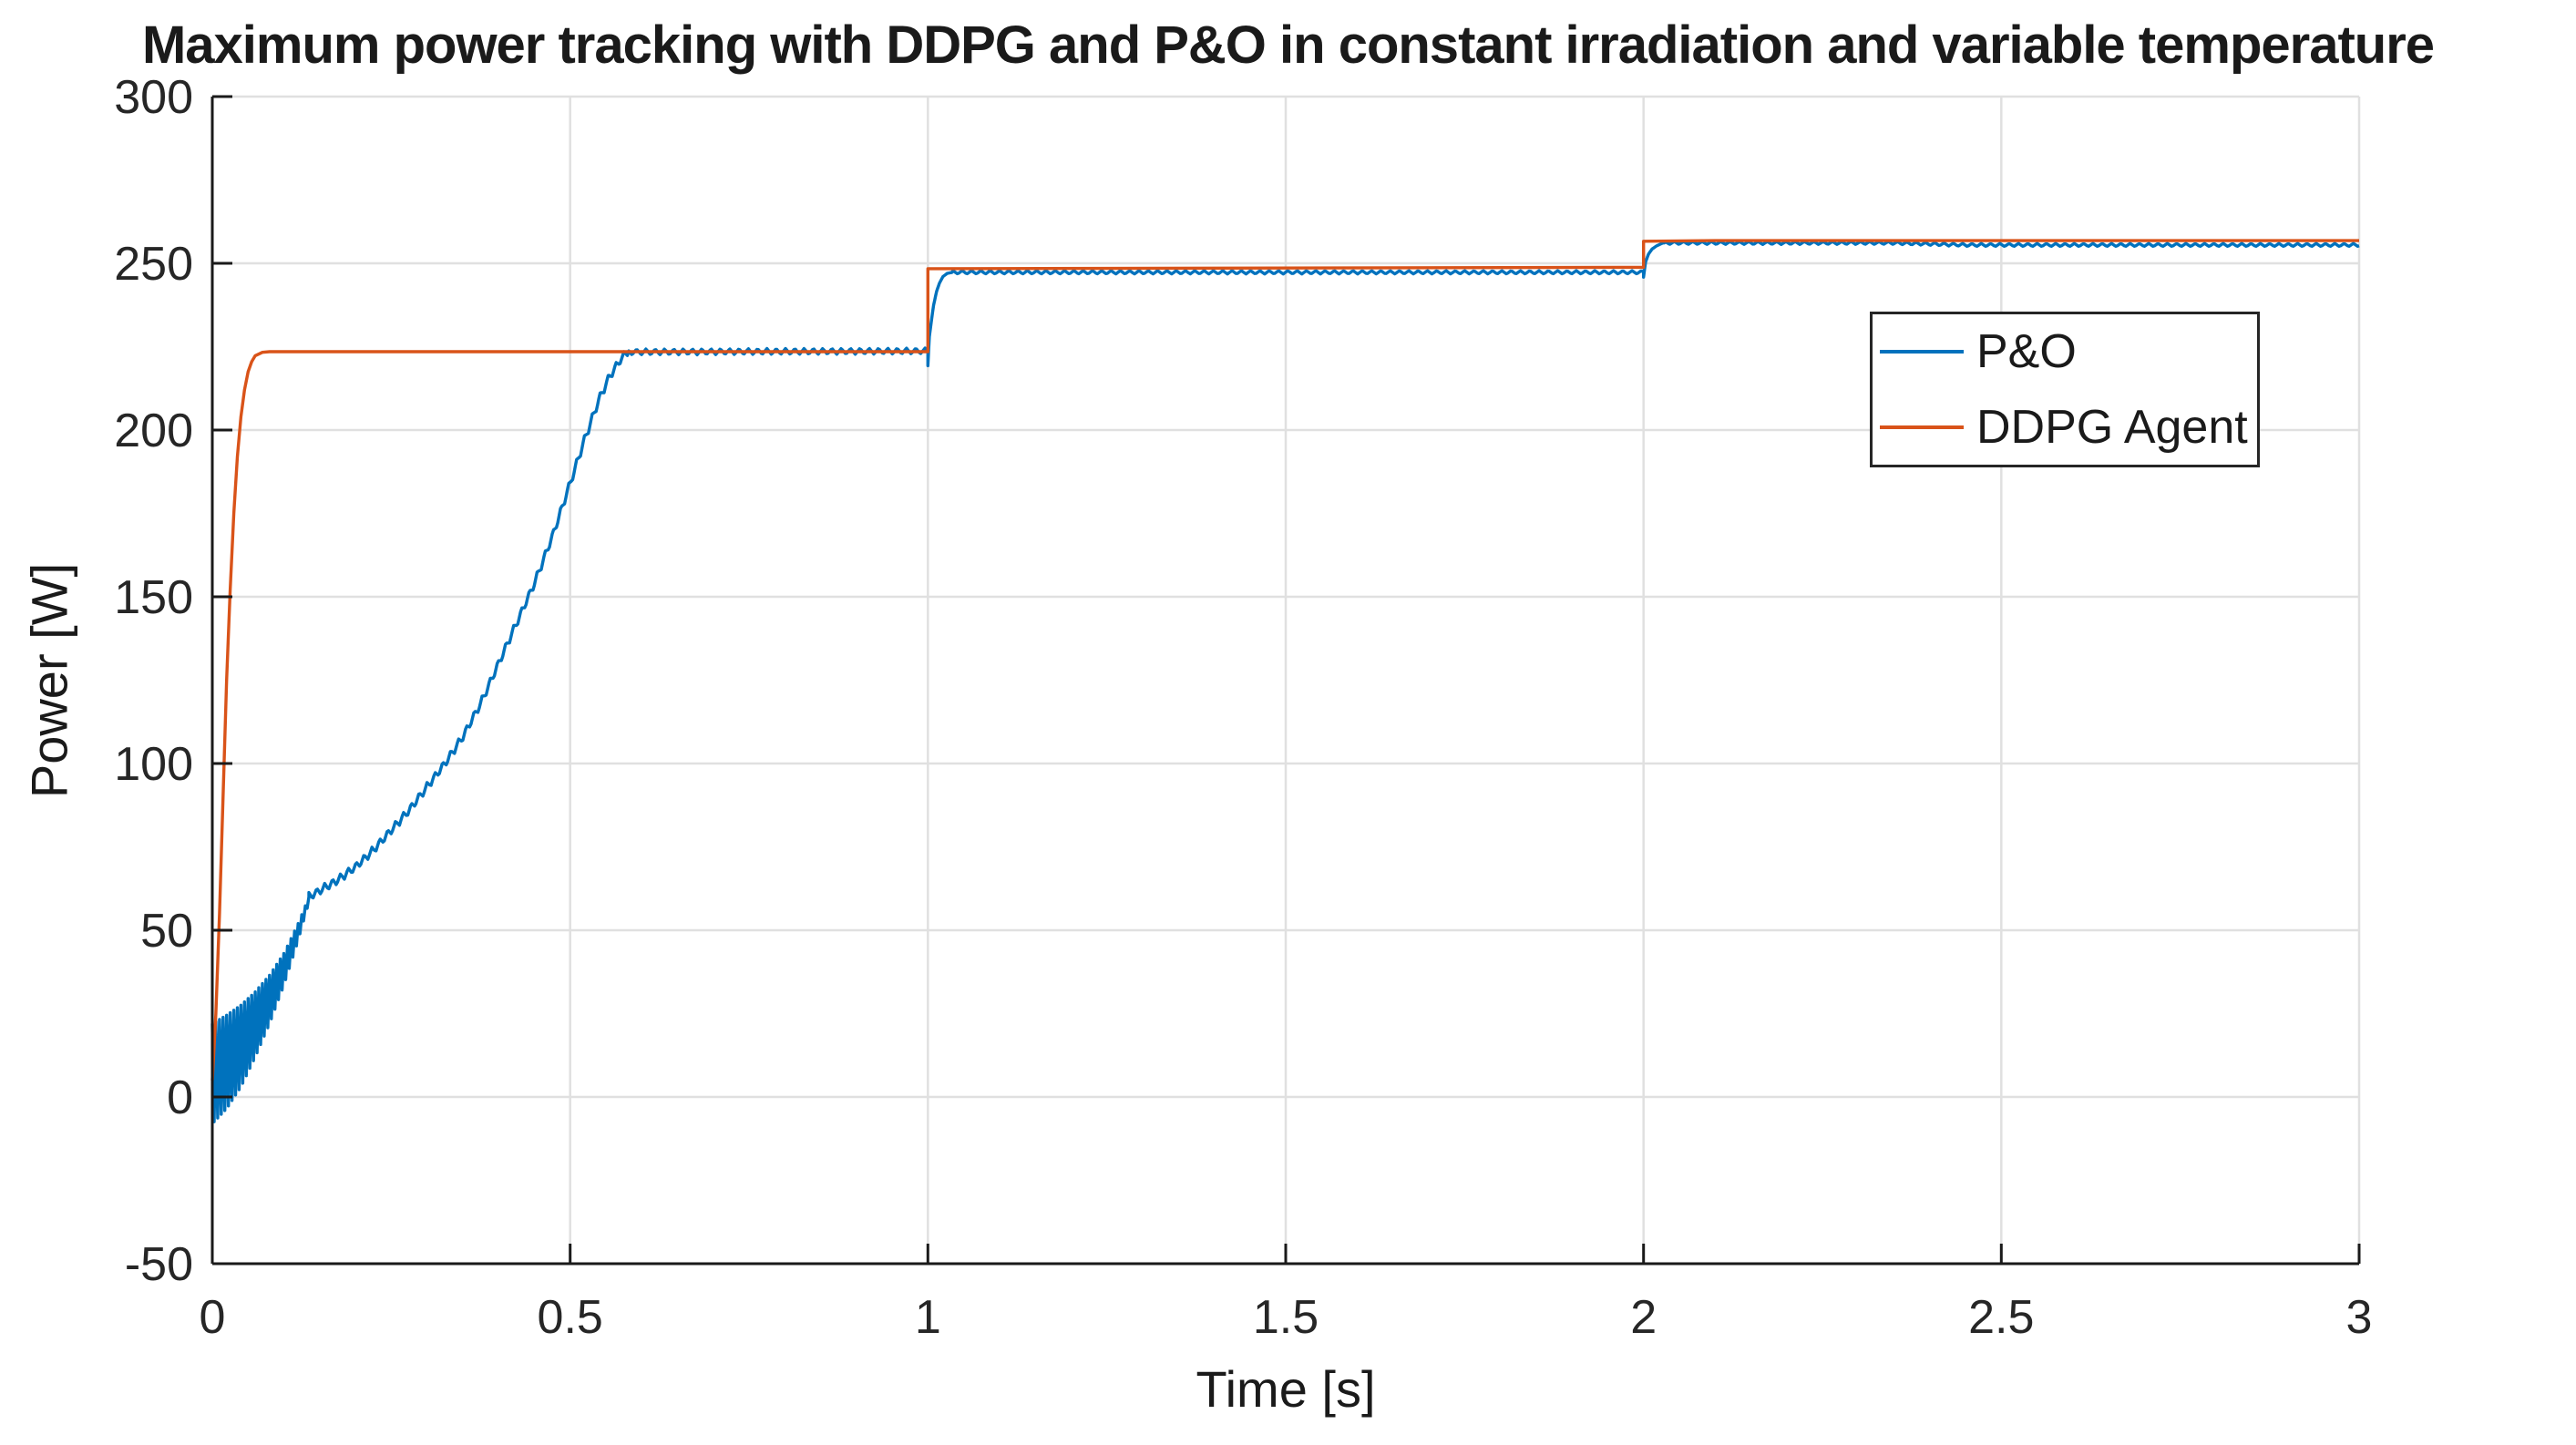 This screenshot has height=1445, width=2576. I want to click on legend-item-ddpg: DDPG Agent, so click(2065, 428).